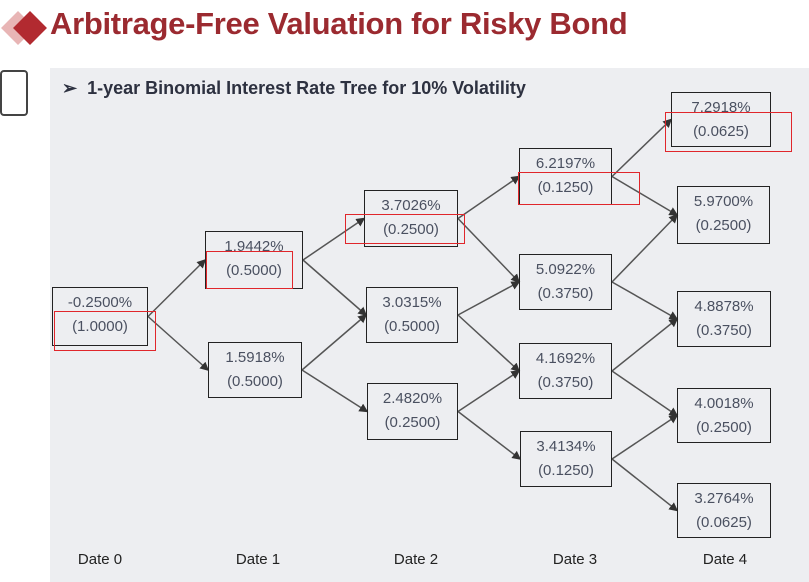 The height and width of the screenshot is (582, 809). Describe the element at coordinates (100, 302) in the screenshot. I see `node-rate: -0.2500%` at that location.